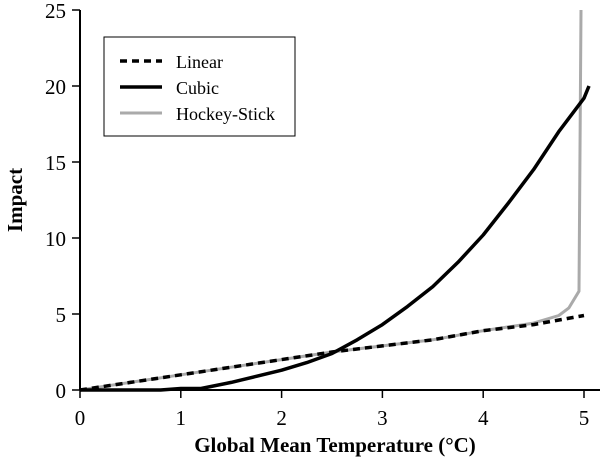  Describe the element at coordinates (62, 201) in the screenshot. I see `y-ticks: 0 5 10 15 20 25` at that location.